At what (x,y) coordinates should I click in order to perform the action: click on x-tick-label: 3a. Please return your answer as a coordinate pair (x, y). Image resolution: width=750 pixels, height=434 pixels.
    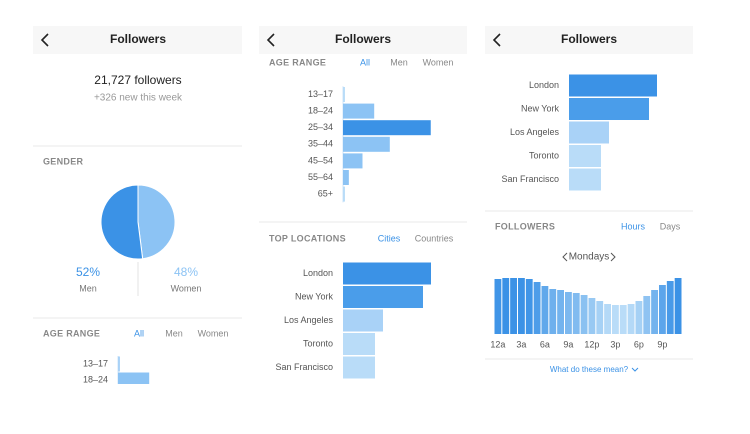
    Looking at the image, I should click on (521, 344).